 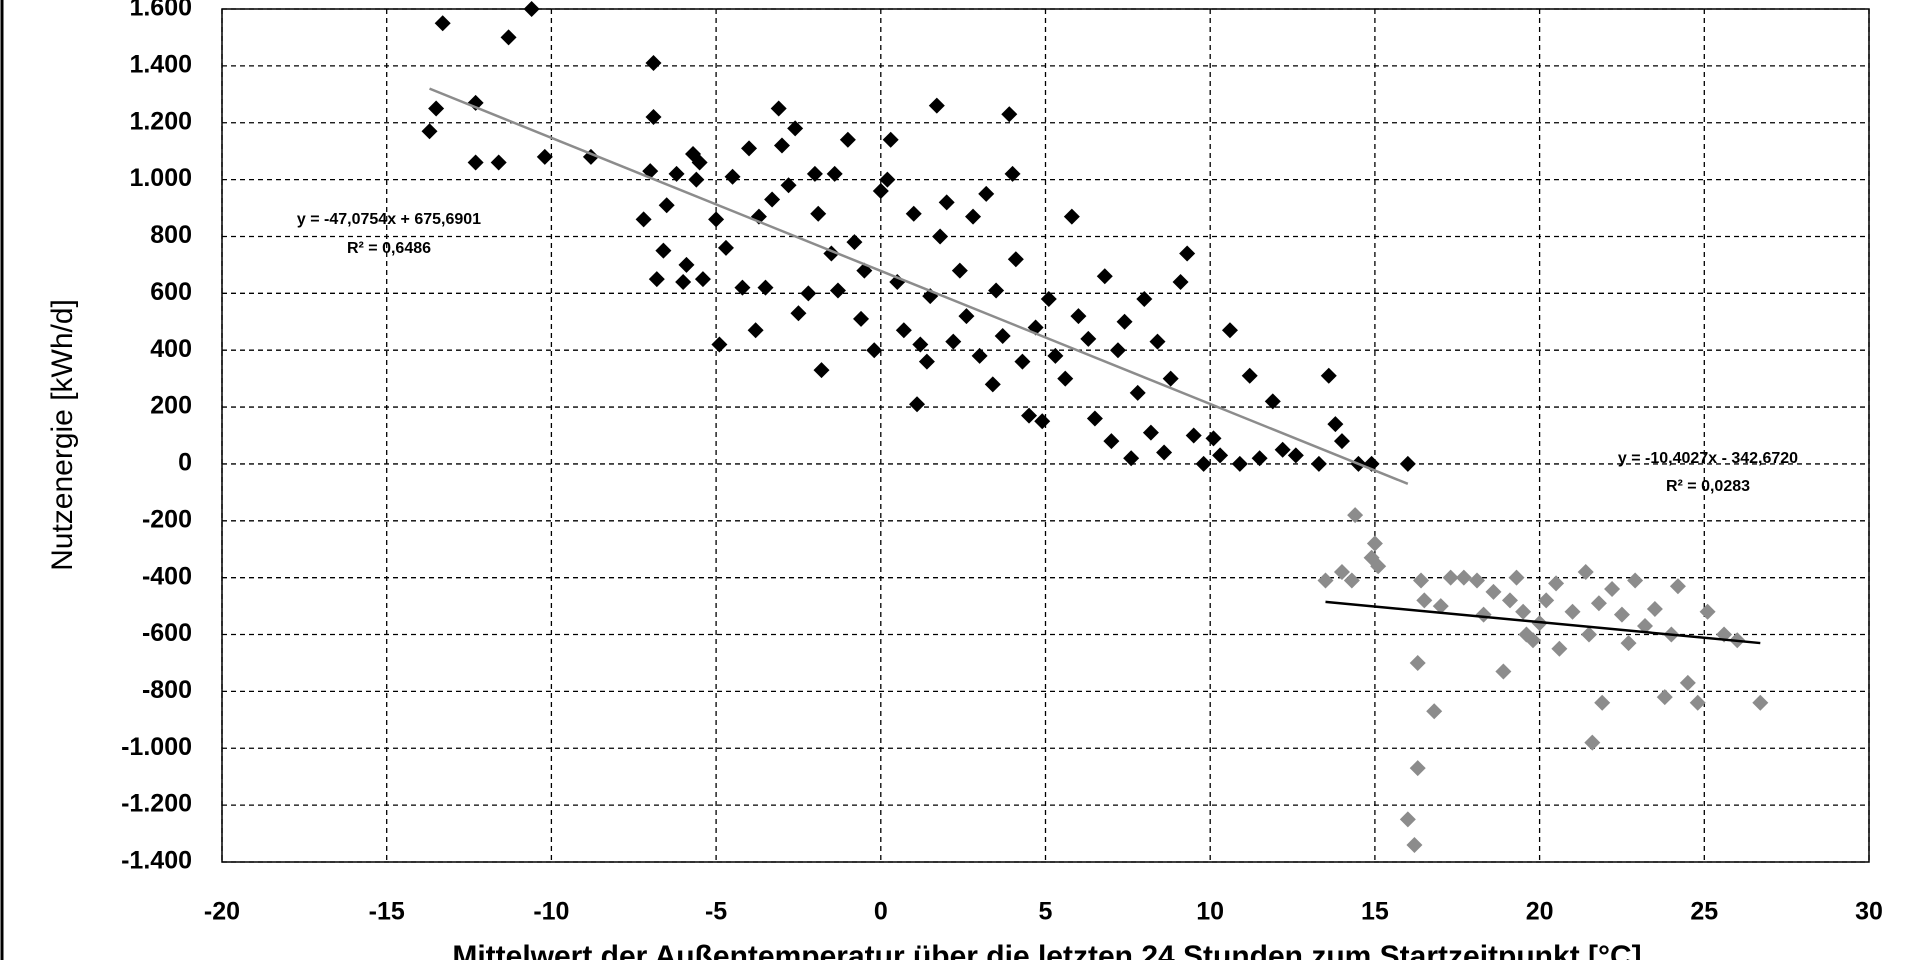 What do you see at coordinates (167, 633) in the screenshot?
I see `y-tick-label: -600` at bounding box center [167, 633].